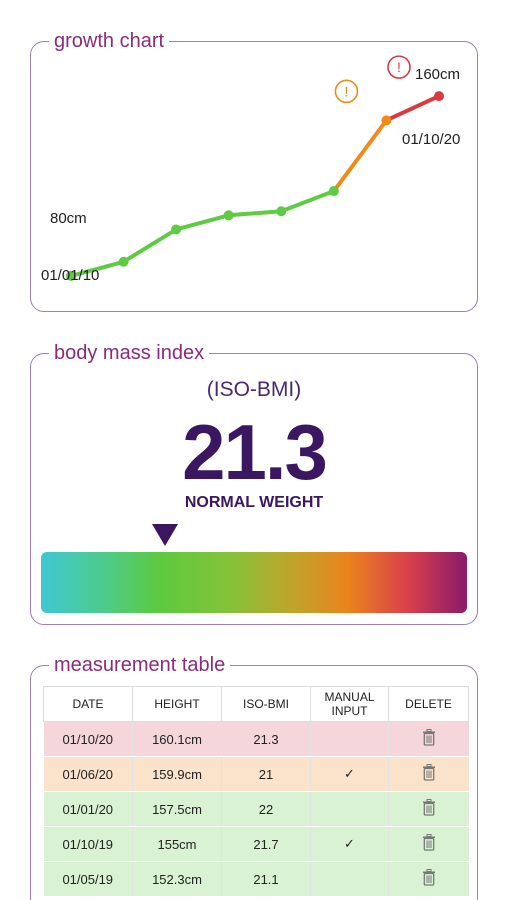  I want to click on table-row: 01/01/20 157.5cm 22, so click(256, 809).